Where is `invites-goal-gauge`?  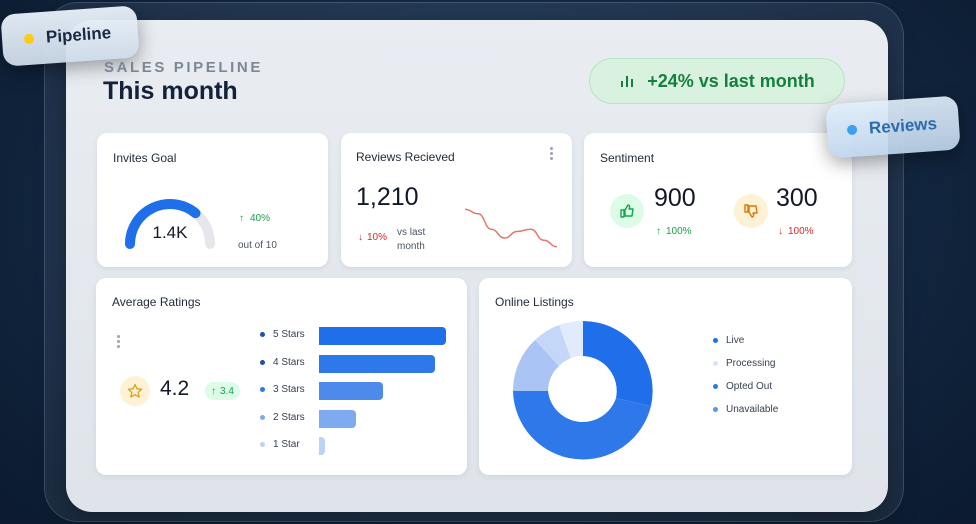
invites-goal-gauge is located at coordinates (170, 224).